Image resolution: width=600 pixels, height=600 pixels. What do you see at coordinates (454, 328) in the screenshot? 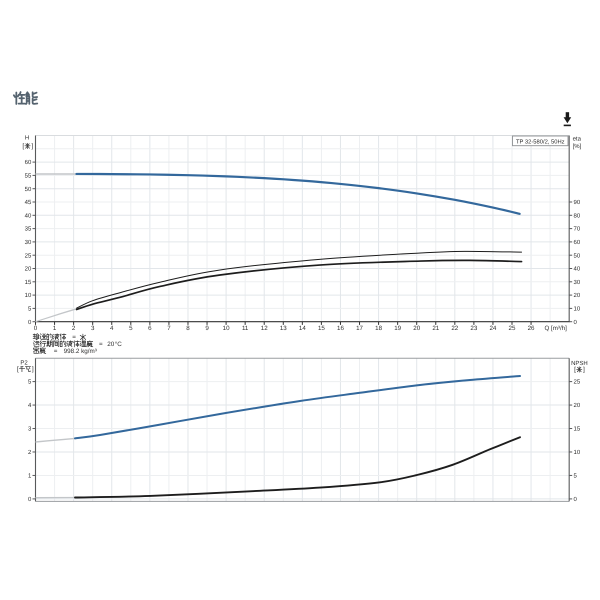
I see `svg-text: 22` at bounding box center [454, 328].